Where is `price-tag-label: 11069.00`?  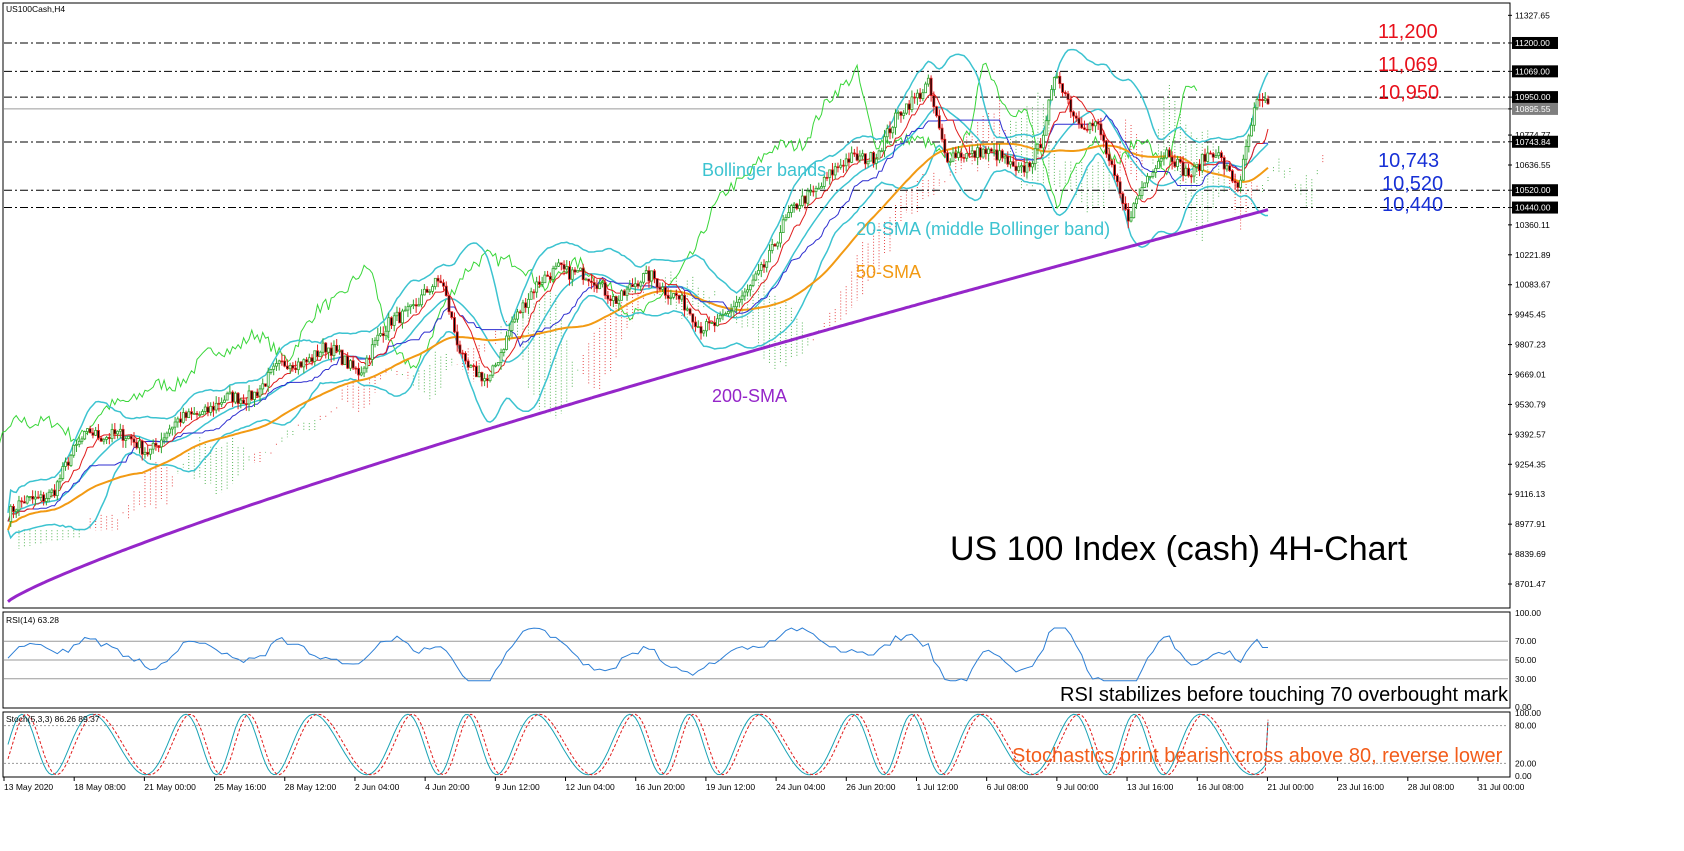
price-tag-label: 11069.00 is located at coordinates (1532, 71).